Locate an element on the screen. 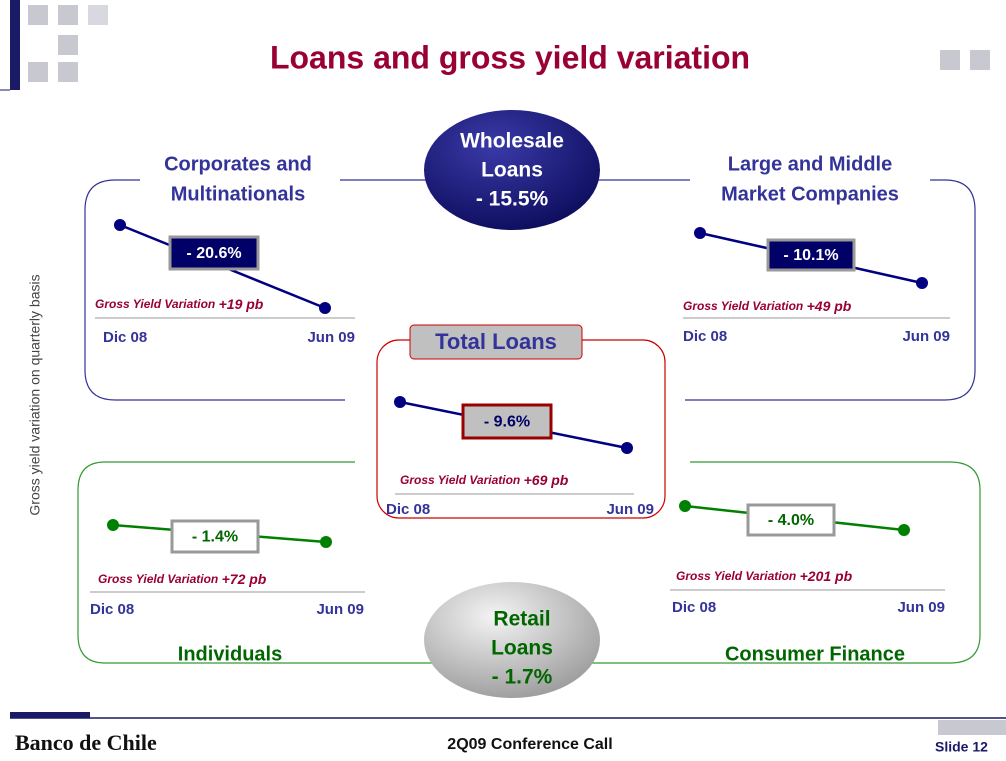  yield-text: Gross Yield Variation +49 pb is located at coordinates (767, 306).